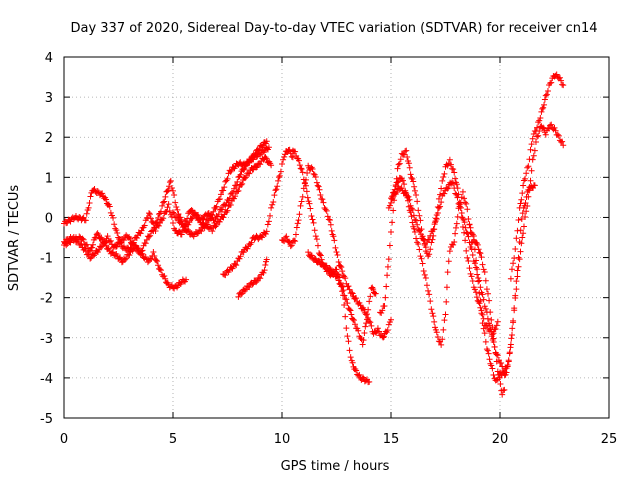 The width and height of the screenshot is (640, 480). What do you see at coordinates (49, 58) in the screenshot?
I see `y-tick-label: 4` at bounding box center [49, 58].